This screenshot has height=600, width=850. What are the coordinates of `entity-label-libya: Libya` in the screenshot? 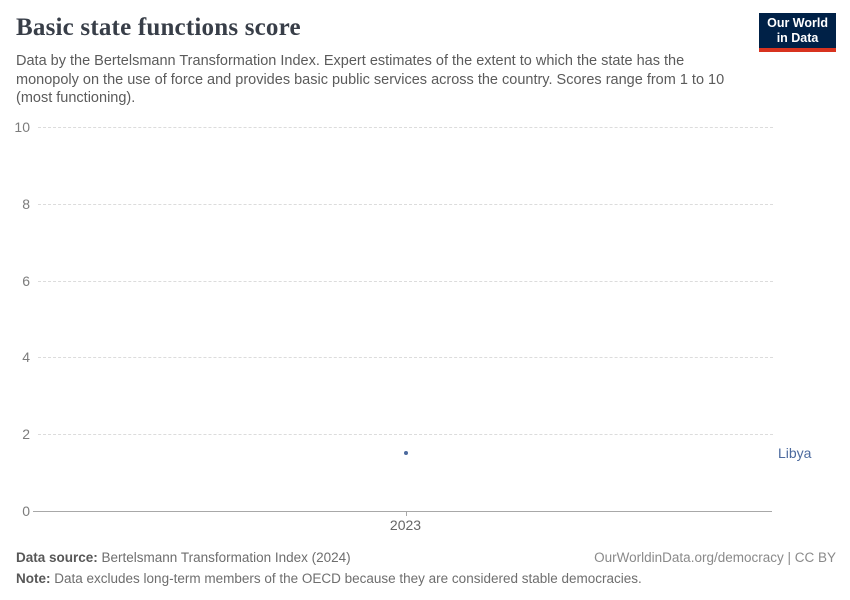 It's located at (795, 453).